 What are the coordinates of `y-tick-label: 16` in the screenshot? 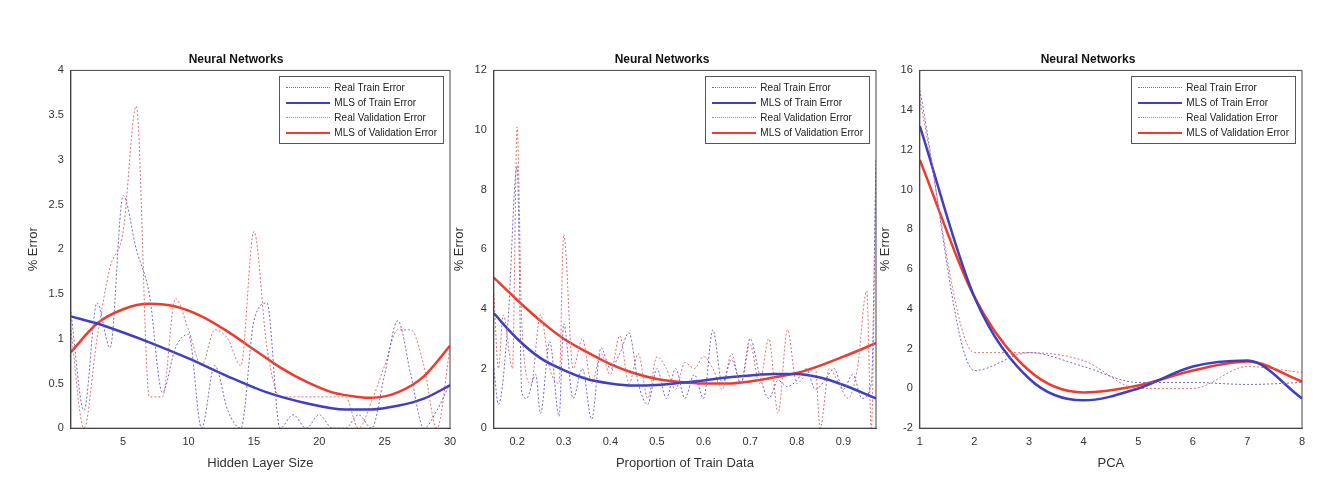 It's located at (906, 69).